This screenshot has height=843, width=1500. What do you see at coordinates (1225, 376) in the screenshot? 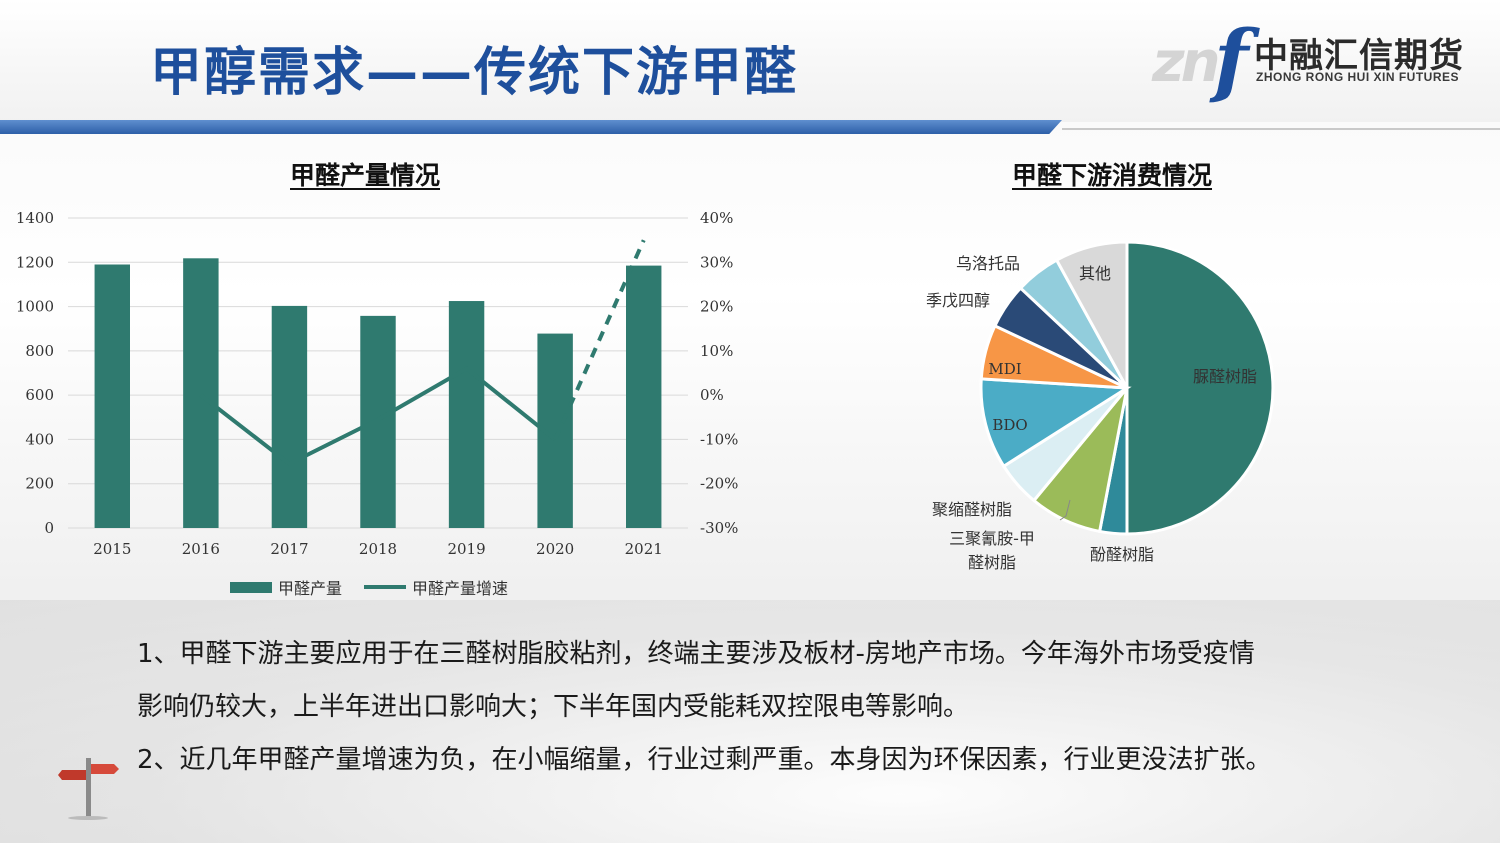
I see `pie-label-0: 脲醛树脂` at bounding box center [1225, 376].